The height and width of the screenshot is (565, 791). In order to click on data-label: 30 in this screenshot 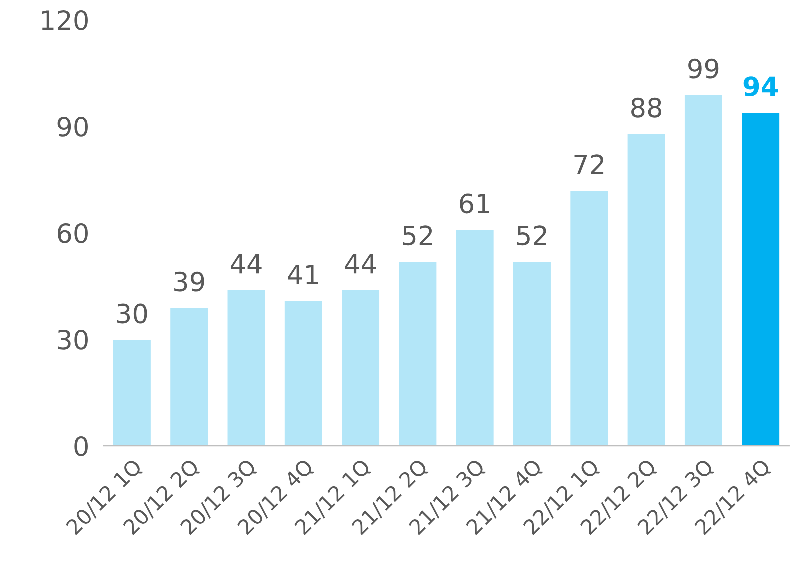, I will do `click(132, 314)`.